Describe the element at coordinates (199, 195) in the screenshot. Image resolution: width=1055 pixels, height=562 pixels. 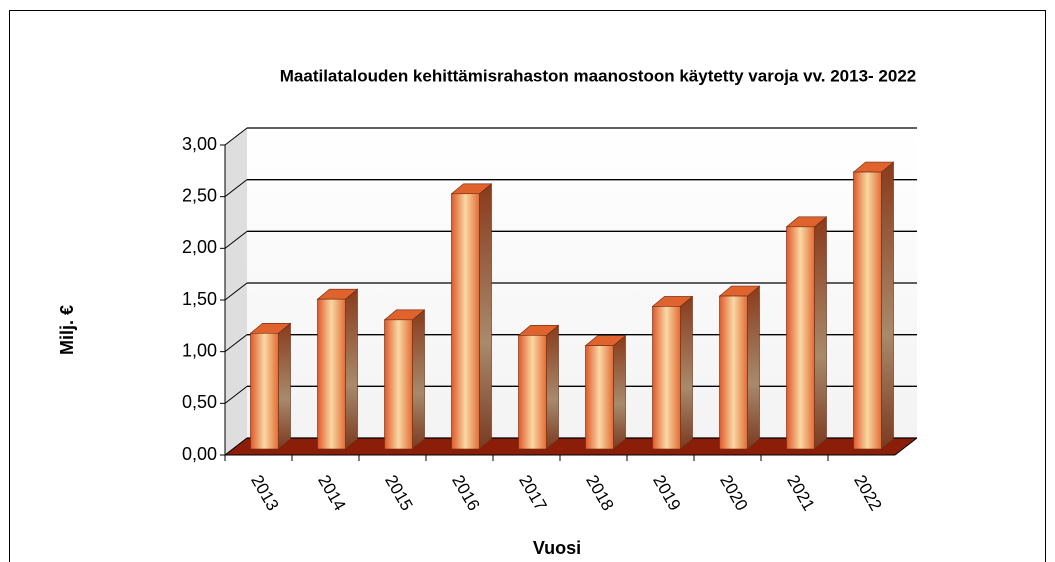
I see `y-tick-label: 2,50` at that location.